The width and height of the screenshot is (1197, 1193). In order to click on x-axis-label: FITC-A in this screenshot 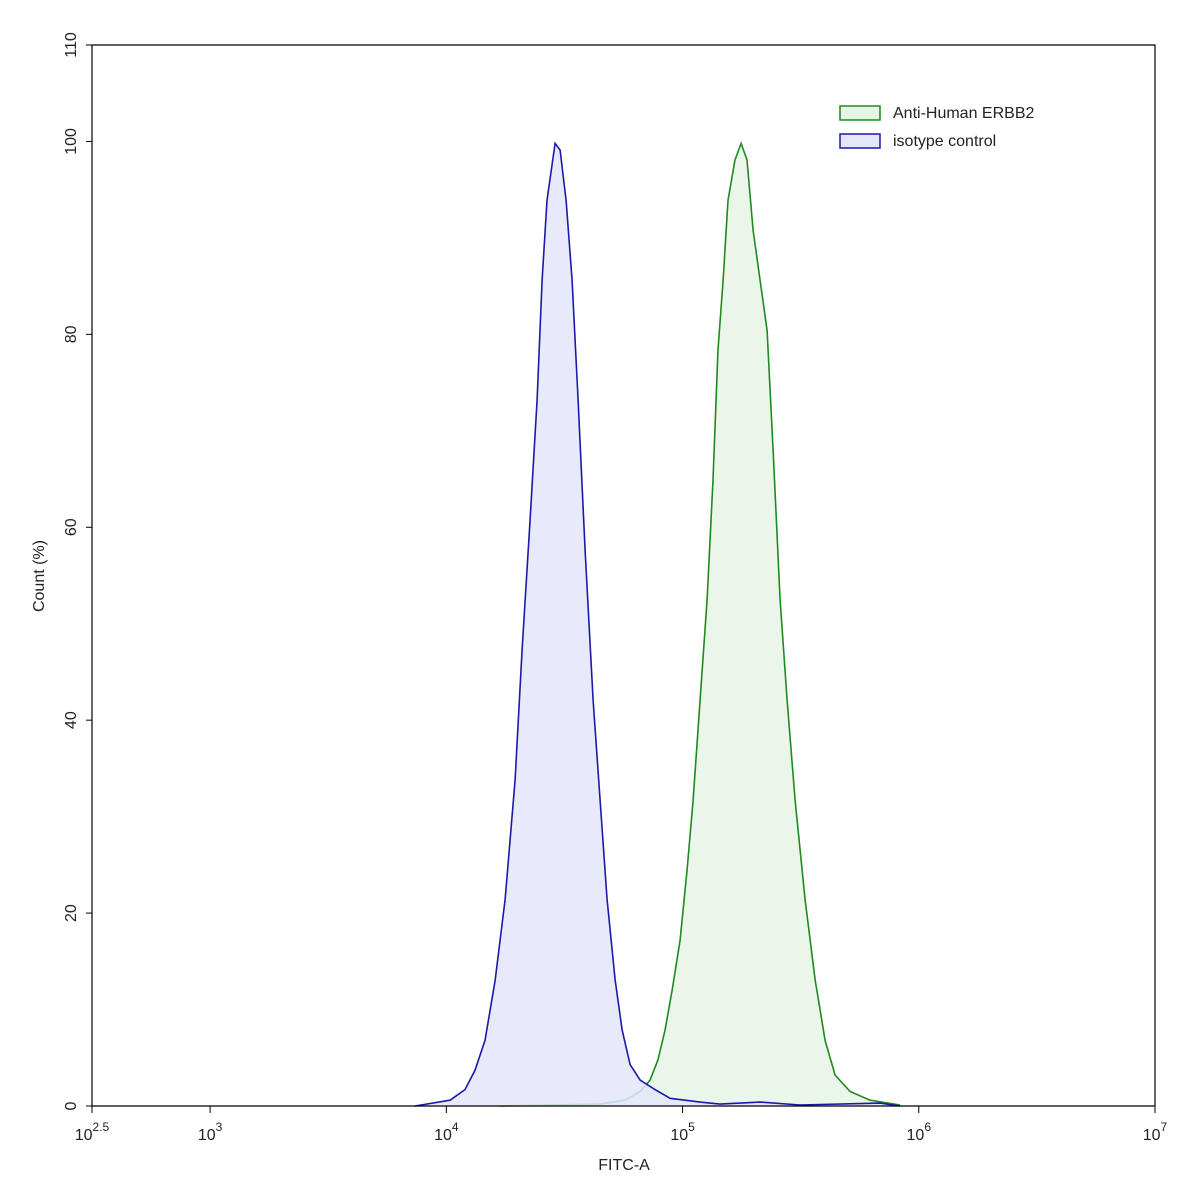, I will do `click(624, 1165)`.